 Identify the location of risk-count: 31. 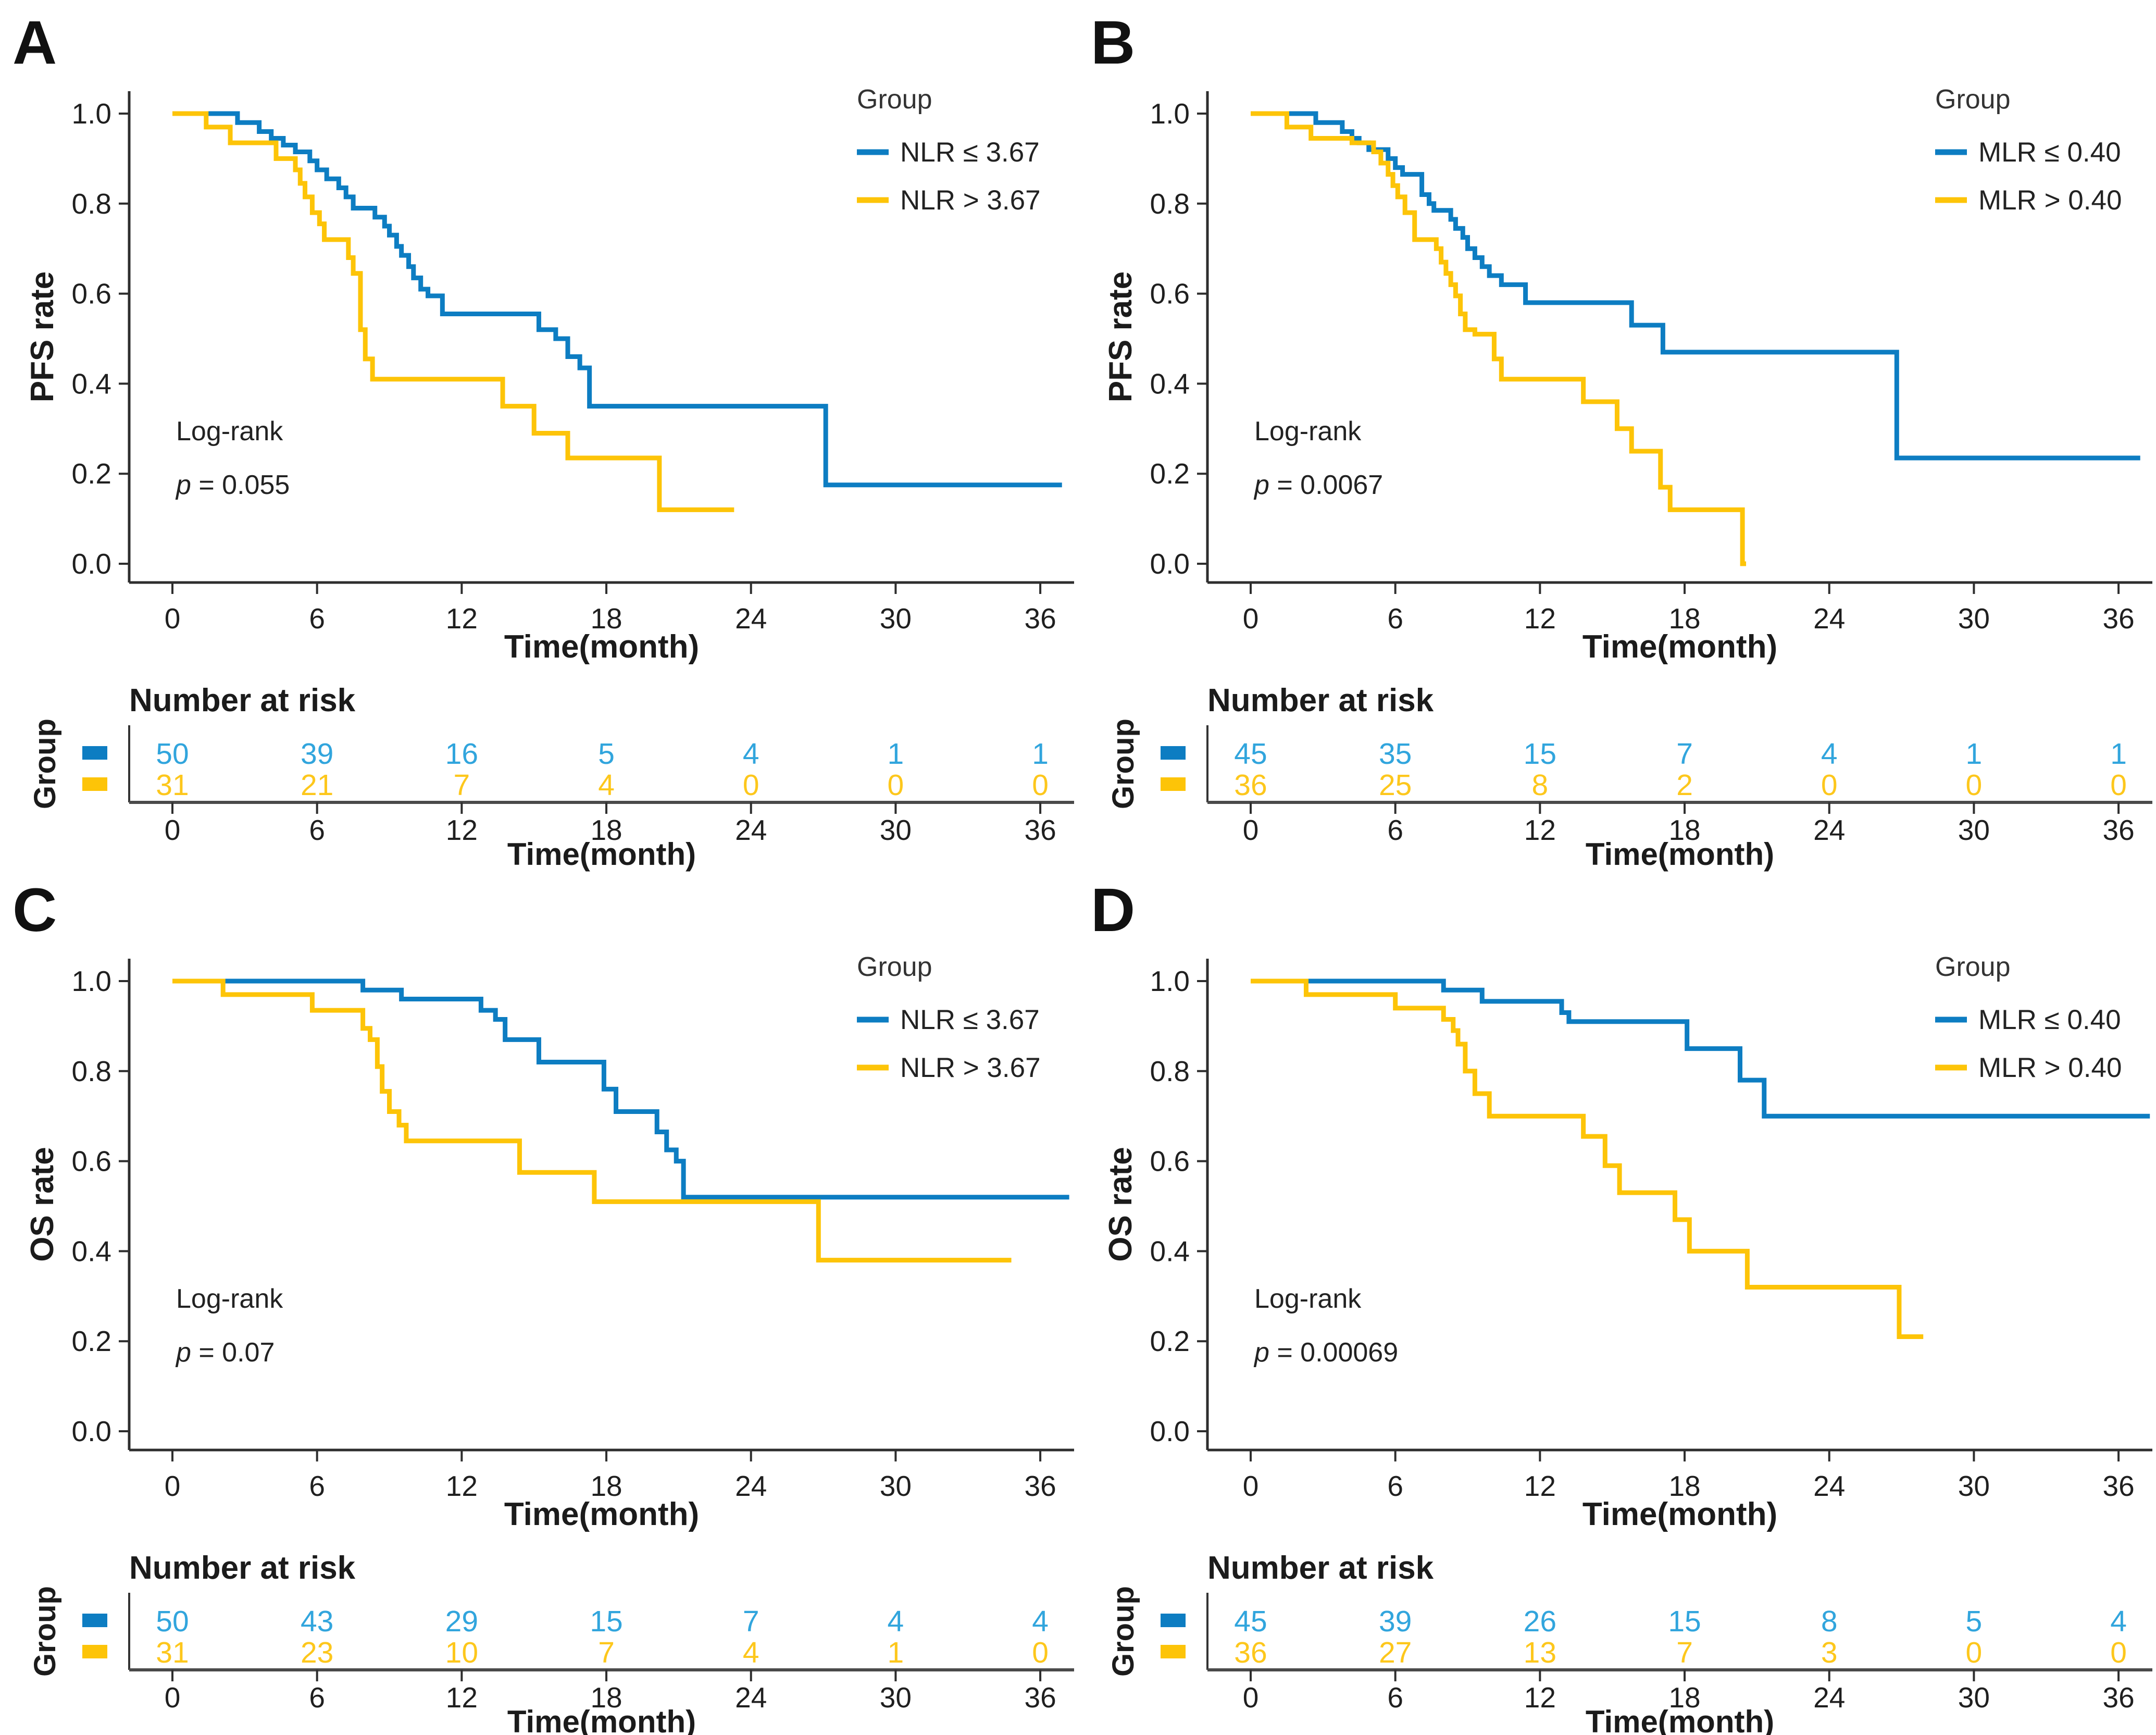
(172, 785).